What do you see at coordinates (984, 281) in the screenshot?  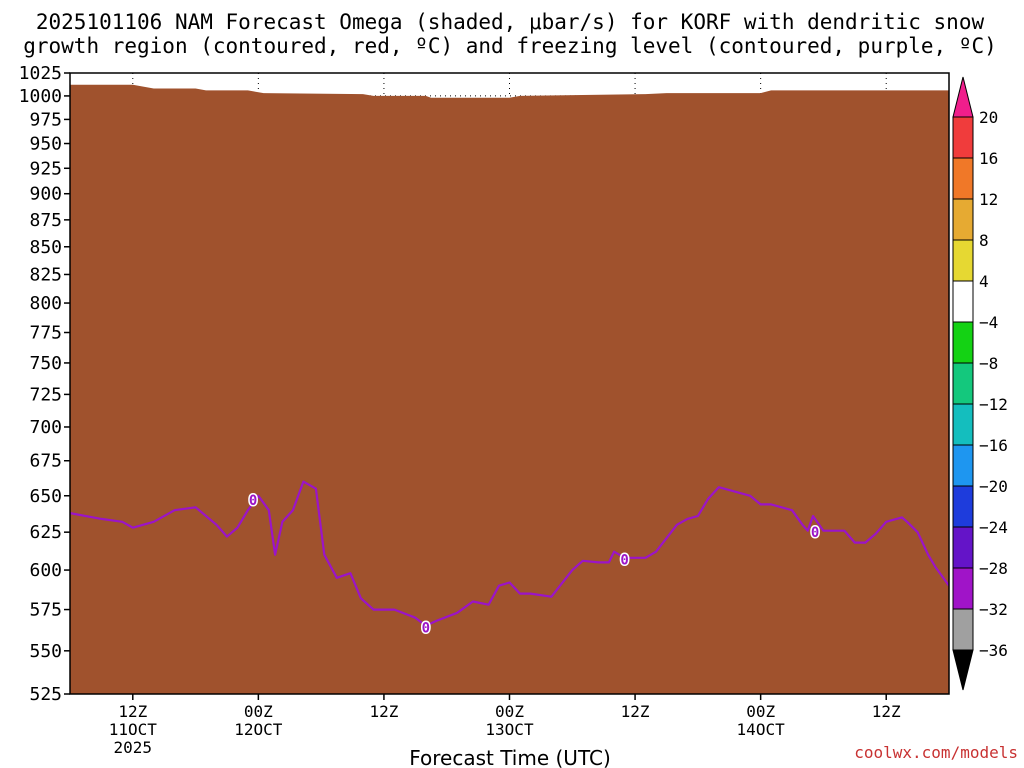 I see `colorbar-label-4: 4` at bounding box center [984, 281].